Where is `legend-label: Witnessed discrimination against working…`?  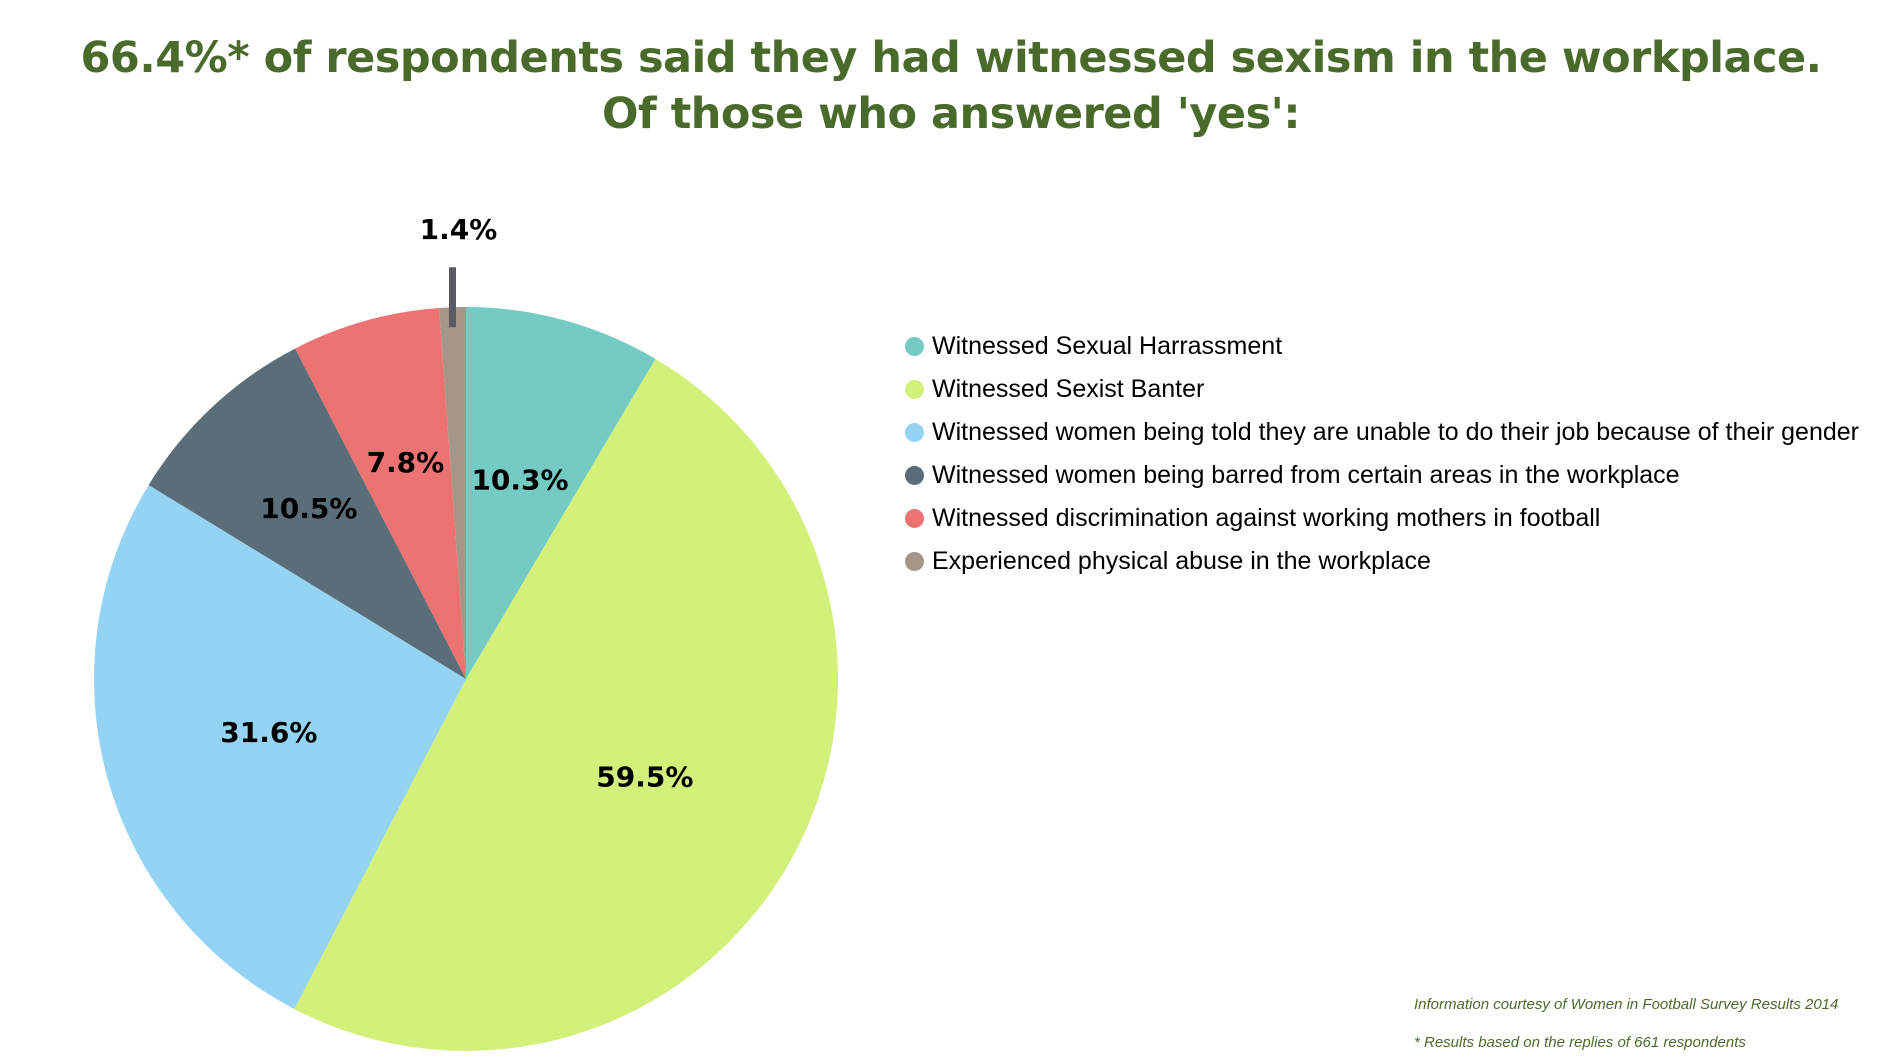
legend-label: Witnessed discrimination against working… is located at coordinates (1266, 518).